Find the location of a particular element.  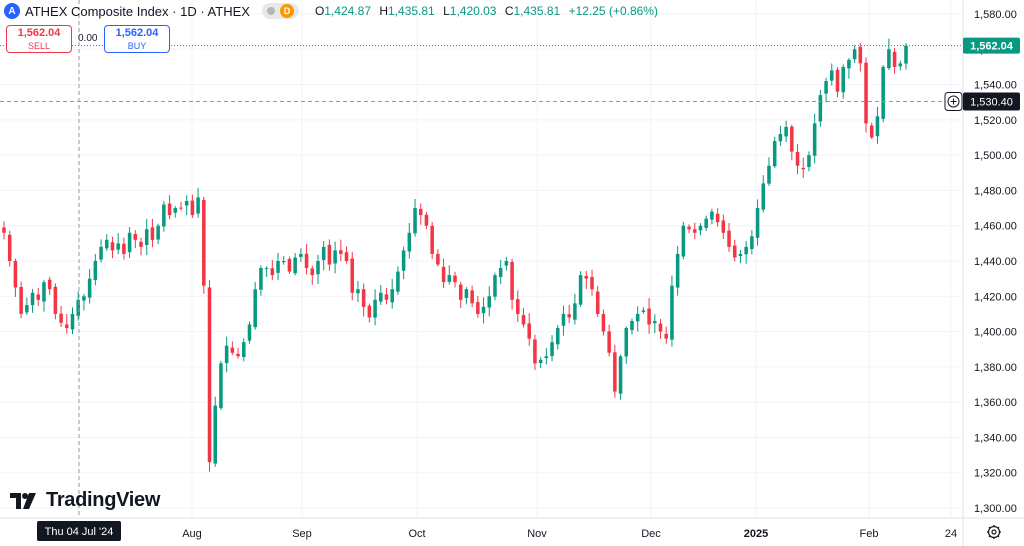

market-status-badge: D is located at coordinates (280, 11).